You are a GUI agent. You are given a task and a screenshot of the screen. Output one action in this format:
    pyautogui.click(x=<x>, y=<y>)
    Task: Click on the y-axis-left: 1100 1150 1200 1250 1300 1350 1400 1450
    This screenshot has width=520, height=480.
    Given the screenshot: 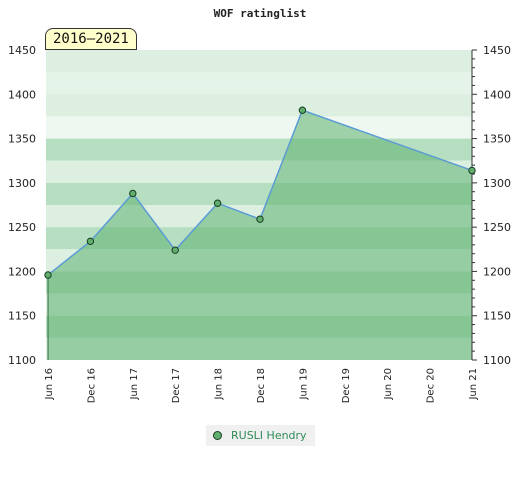 What is the action you would take?
    pyautogui.click(x=22, y=205)
    